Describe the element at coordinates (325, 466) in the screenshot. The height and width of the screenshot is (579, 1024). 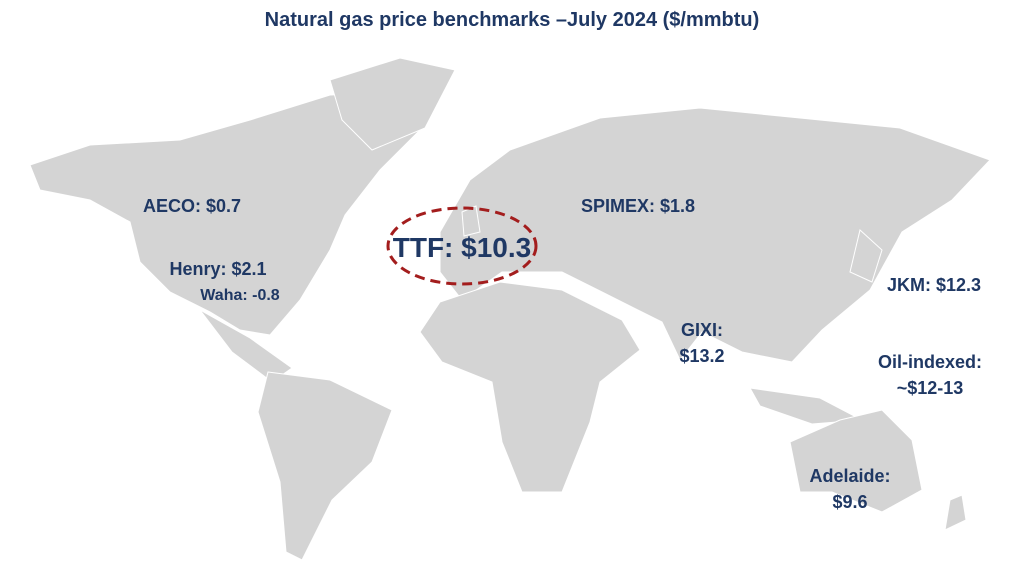
I see `south-america` at that location.